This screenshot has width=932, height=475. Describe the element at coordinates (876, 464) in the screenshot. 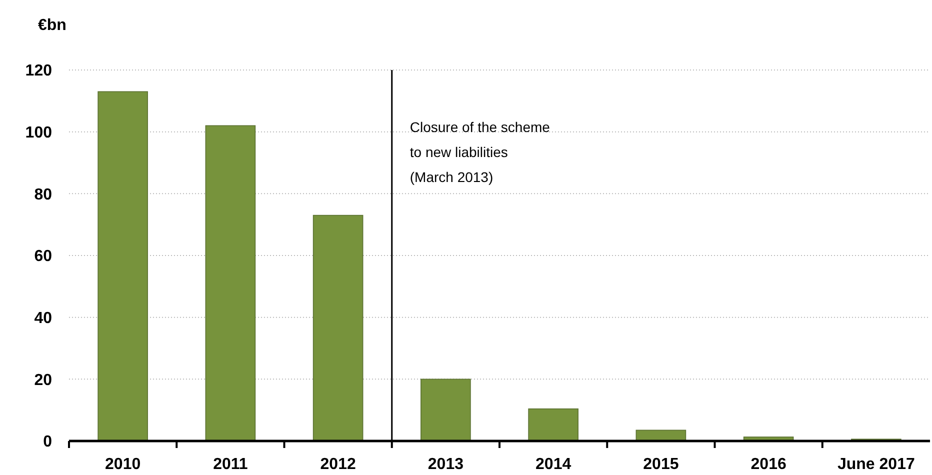

I see `x-tick-label: June 2017` at that location.